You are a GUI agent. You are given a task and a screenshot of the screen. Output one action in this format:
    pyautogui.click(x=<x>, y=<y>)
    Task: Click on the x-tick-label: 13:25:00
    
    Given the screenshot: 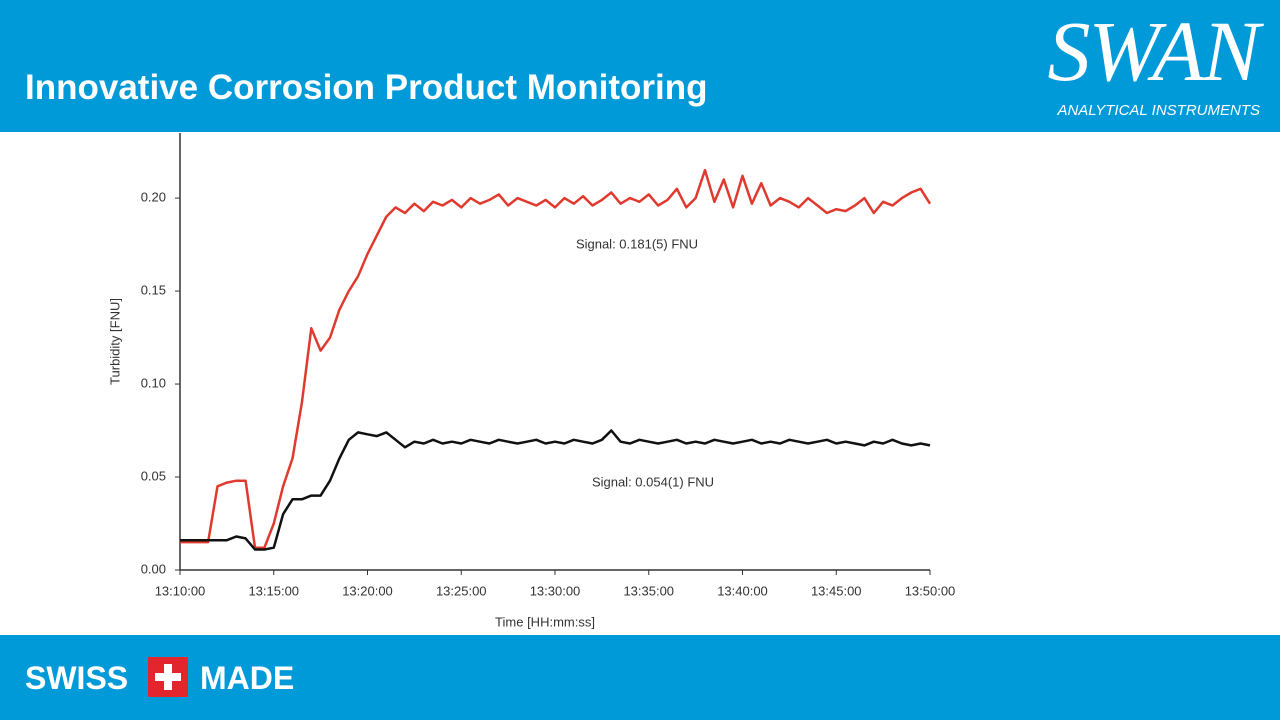 What is the action you would take?
    pyautogui.click(x=461, y=590)
    